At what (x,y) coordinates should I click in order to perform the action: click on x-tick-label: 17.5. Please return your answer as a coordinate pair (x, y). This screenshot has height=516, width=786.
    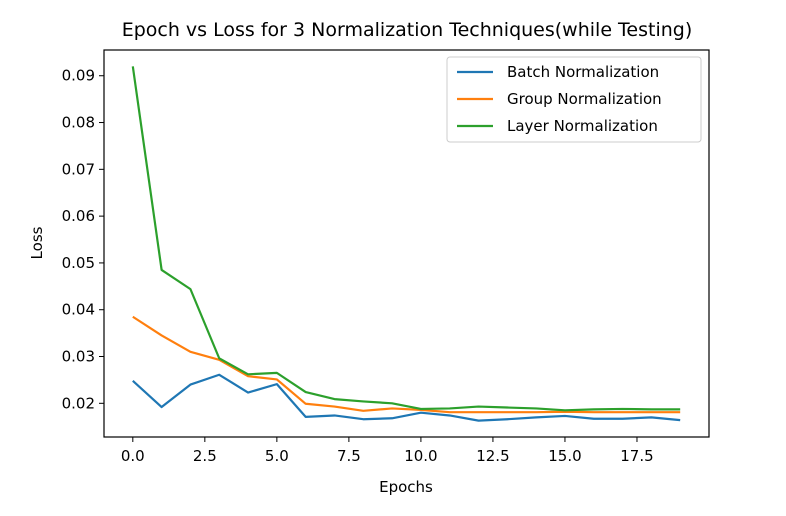
    Looking at the image, I should click on (636, 456).